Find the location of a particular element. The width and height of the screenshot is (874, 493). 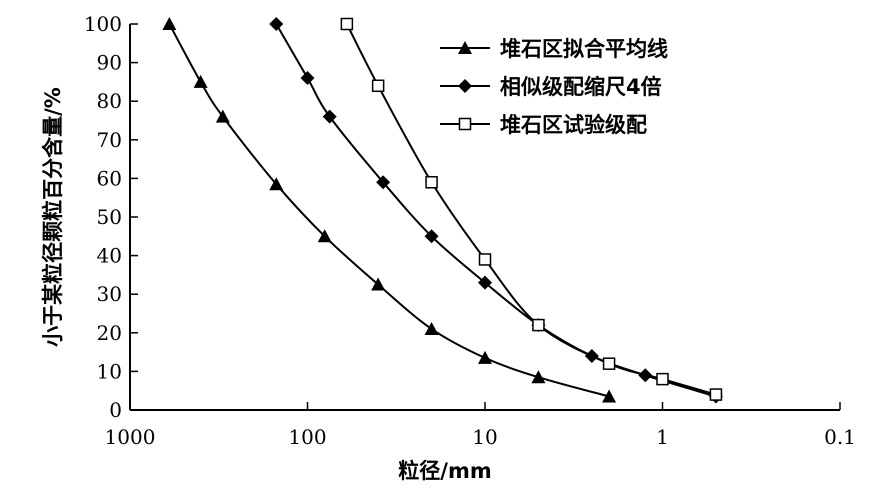

y-axis-label: 小于某粒径颗粒百分含量/% is located at coordinates (53, 217).